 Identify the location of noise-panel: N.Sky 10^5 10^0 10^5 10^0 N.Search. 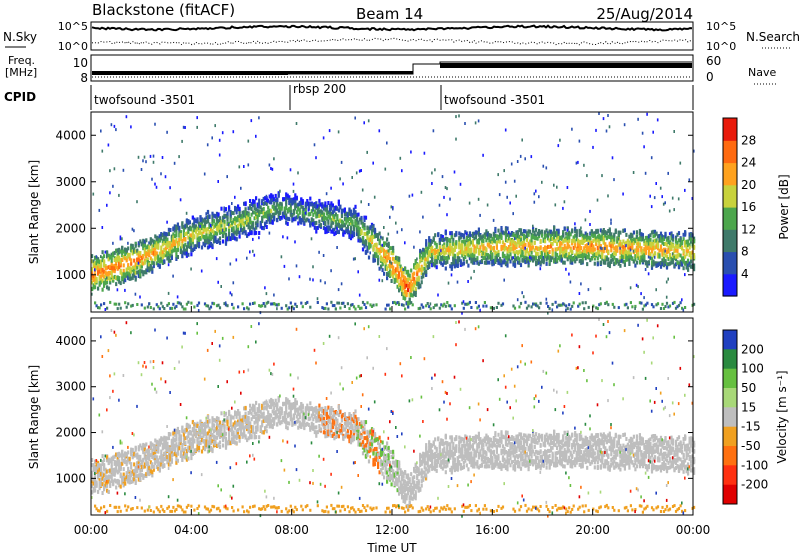
(401, 36).